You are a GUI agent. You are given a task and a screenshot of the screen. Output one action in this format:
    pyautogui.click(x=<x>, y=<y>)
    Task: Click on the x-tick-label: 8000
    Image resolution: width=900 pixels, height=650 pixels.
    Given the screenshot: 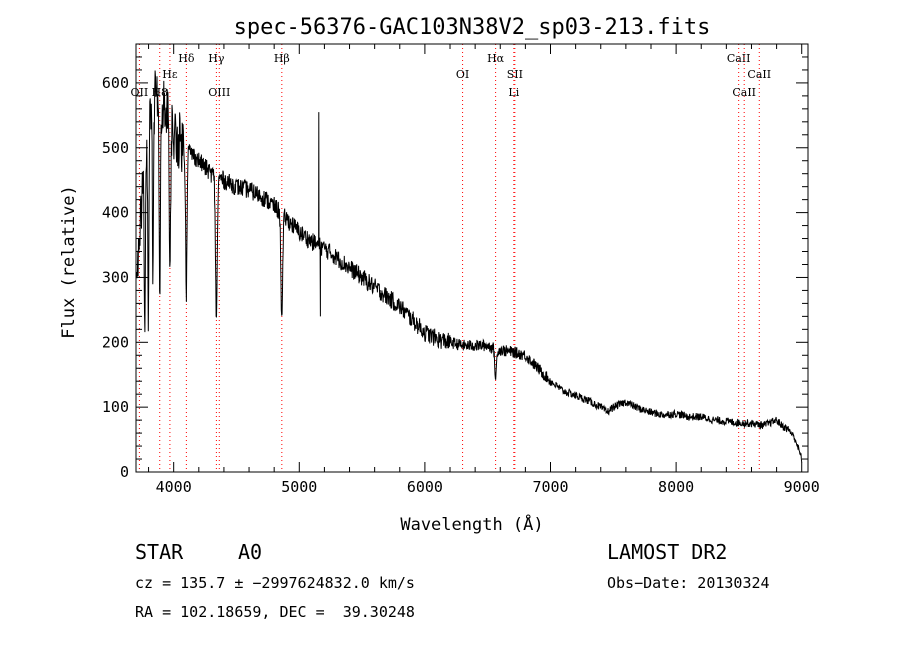 What is the action you would take?
    pyautogui.click(x=676, y=487)
    